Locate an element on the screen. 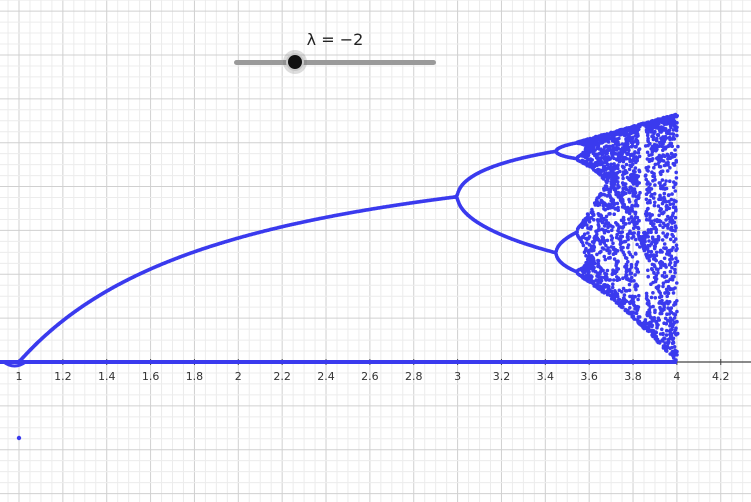 The image size is (751, 502). x-tick-label: 3.8 is located at coordinates (633, 376).